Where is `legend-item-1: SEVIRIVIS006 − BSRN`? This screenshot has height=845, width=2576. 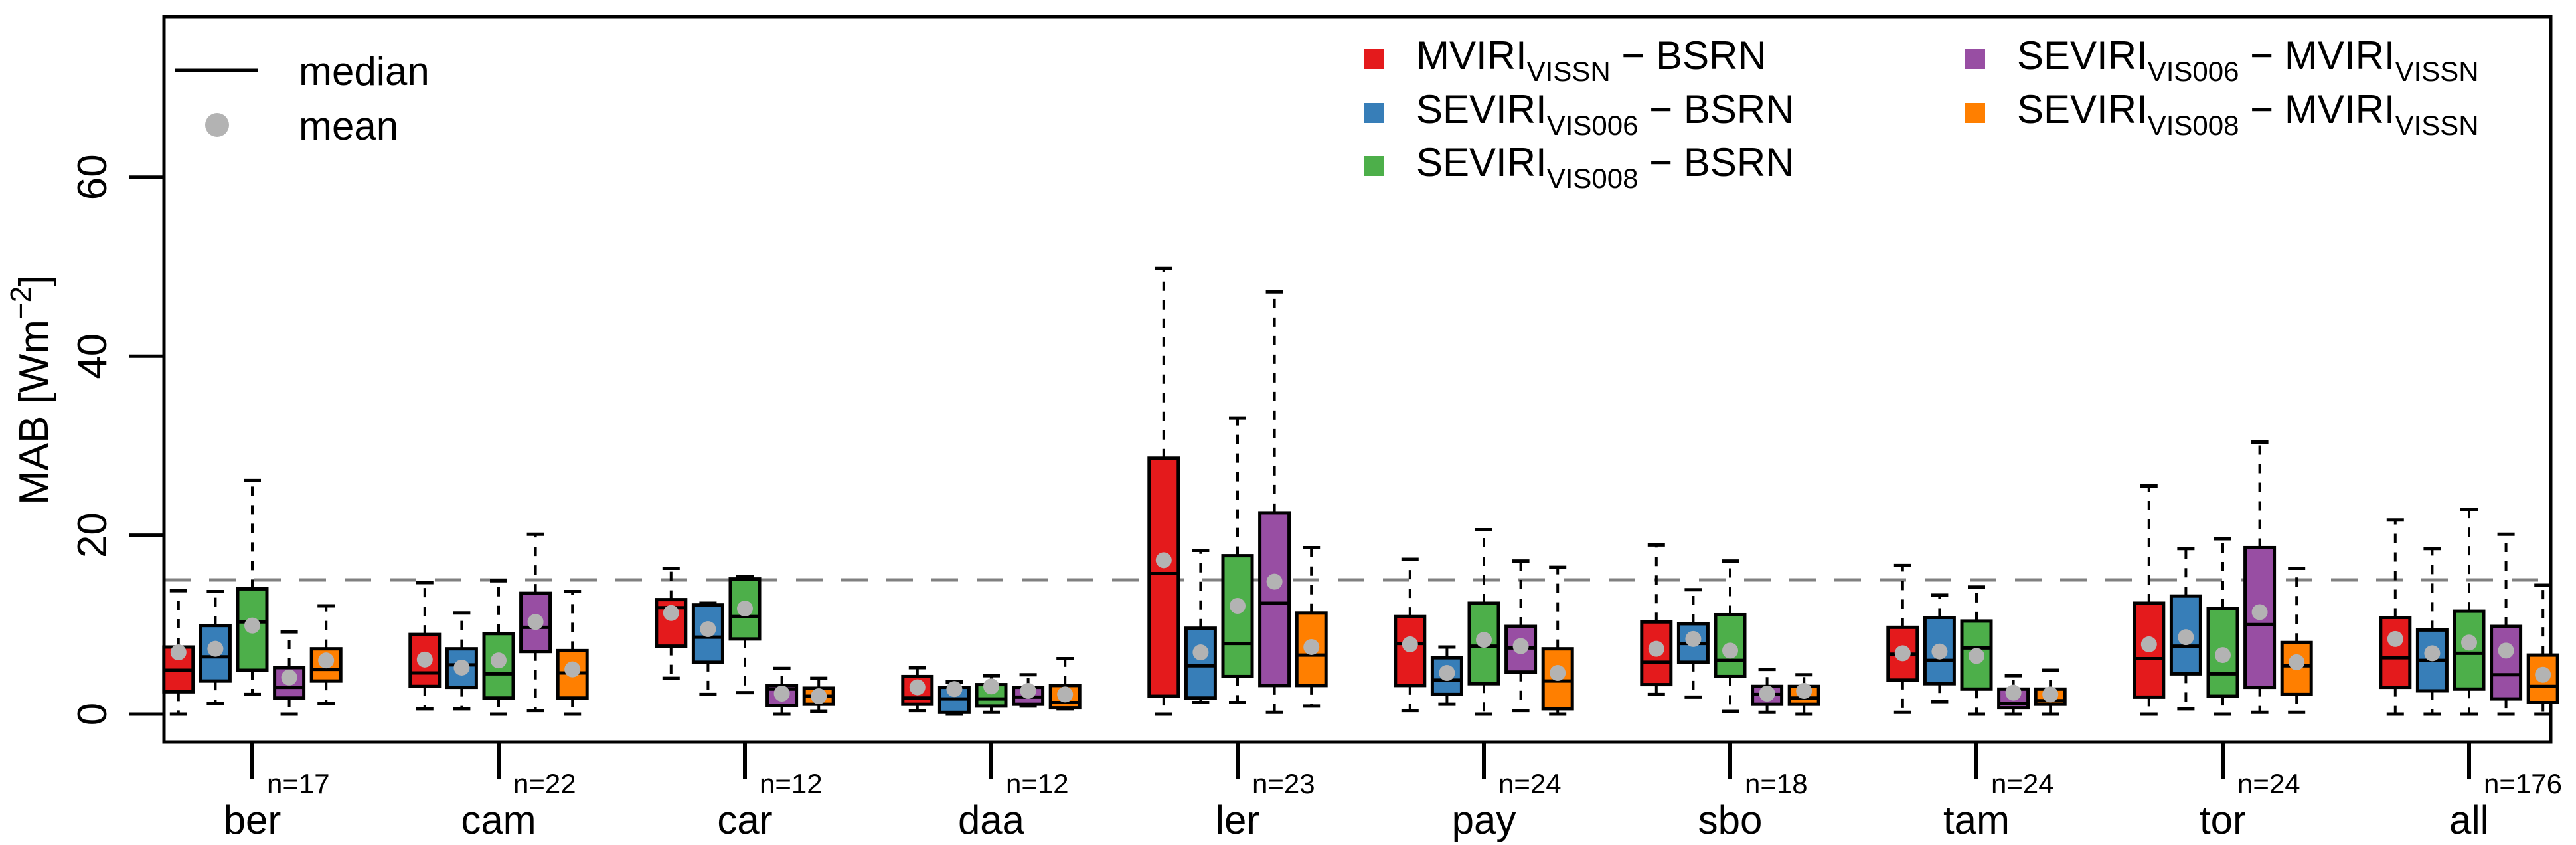 legend-item-1: SEVIRIVIS006 − BSRN is located at coordinates (1579, 114).